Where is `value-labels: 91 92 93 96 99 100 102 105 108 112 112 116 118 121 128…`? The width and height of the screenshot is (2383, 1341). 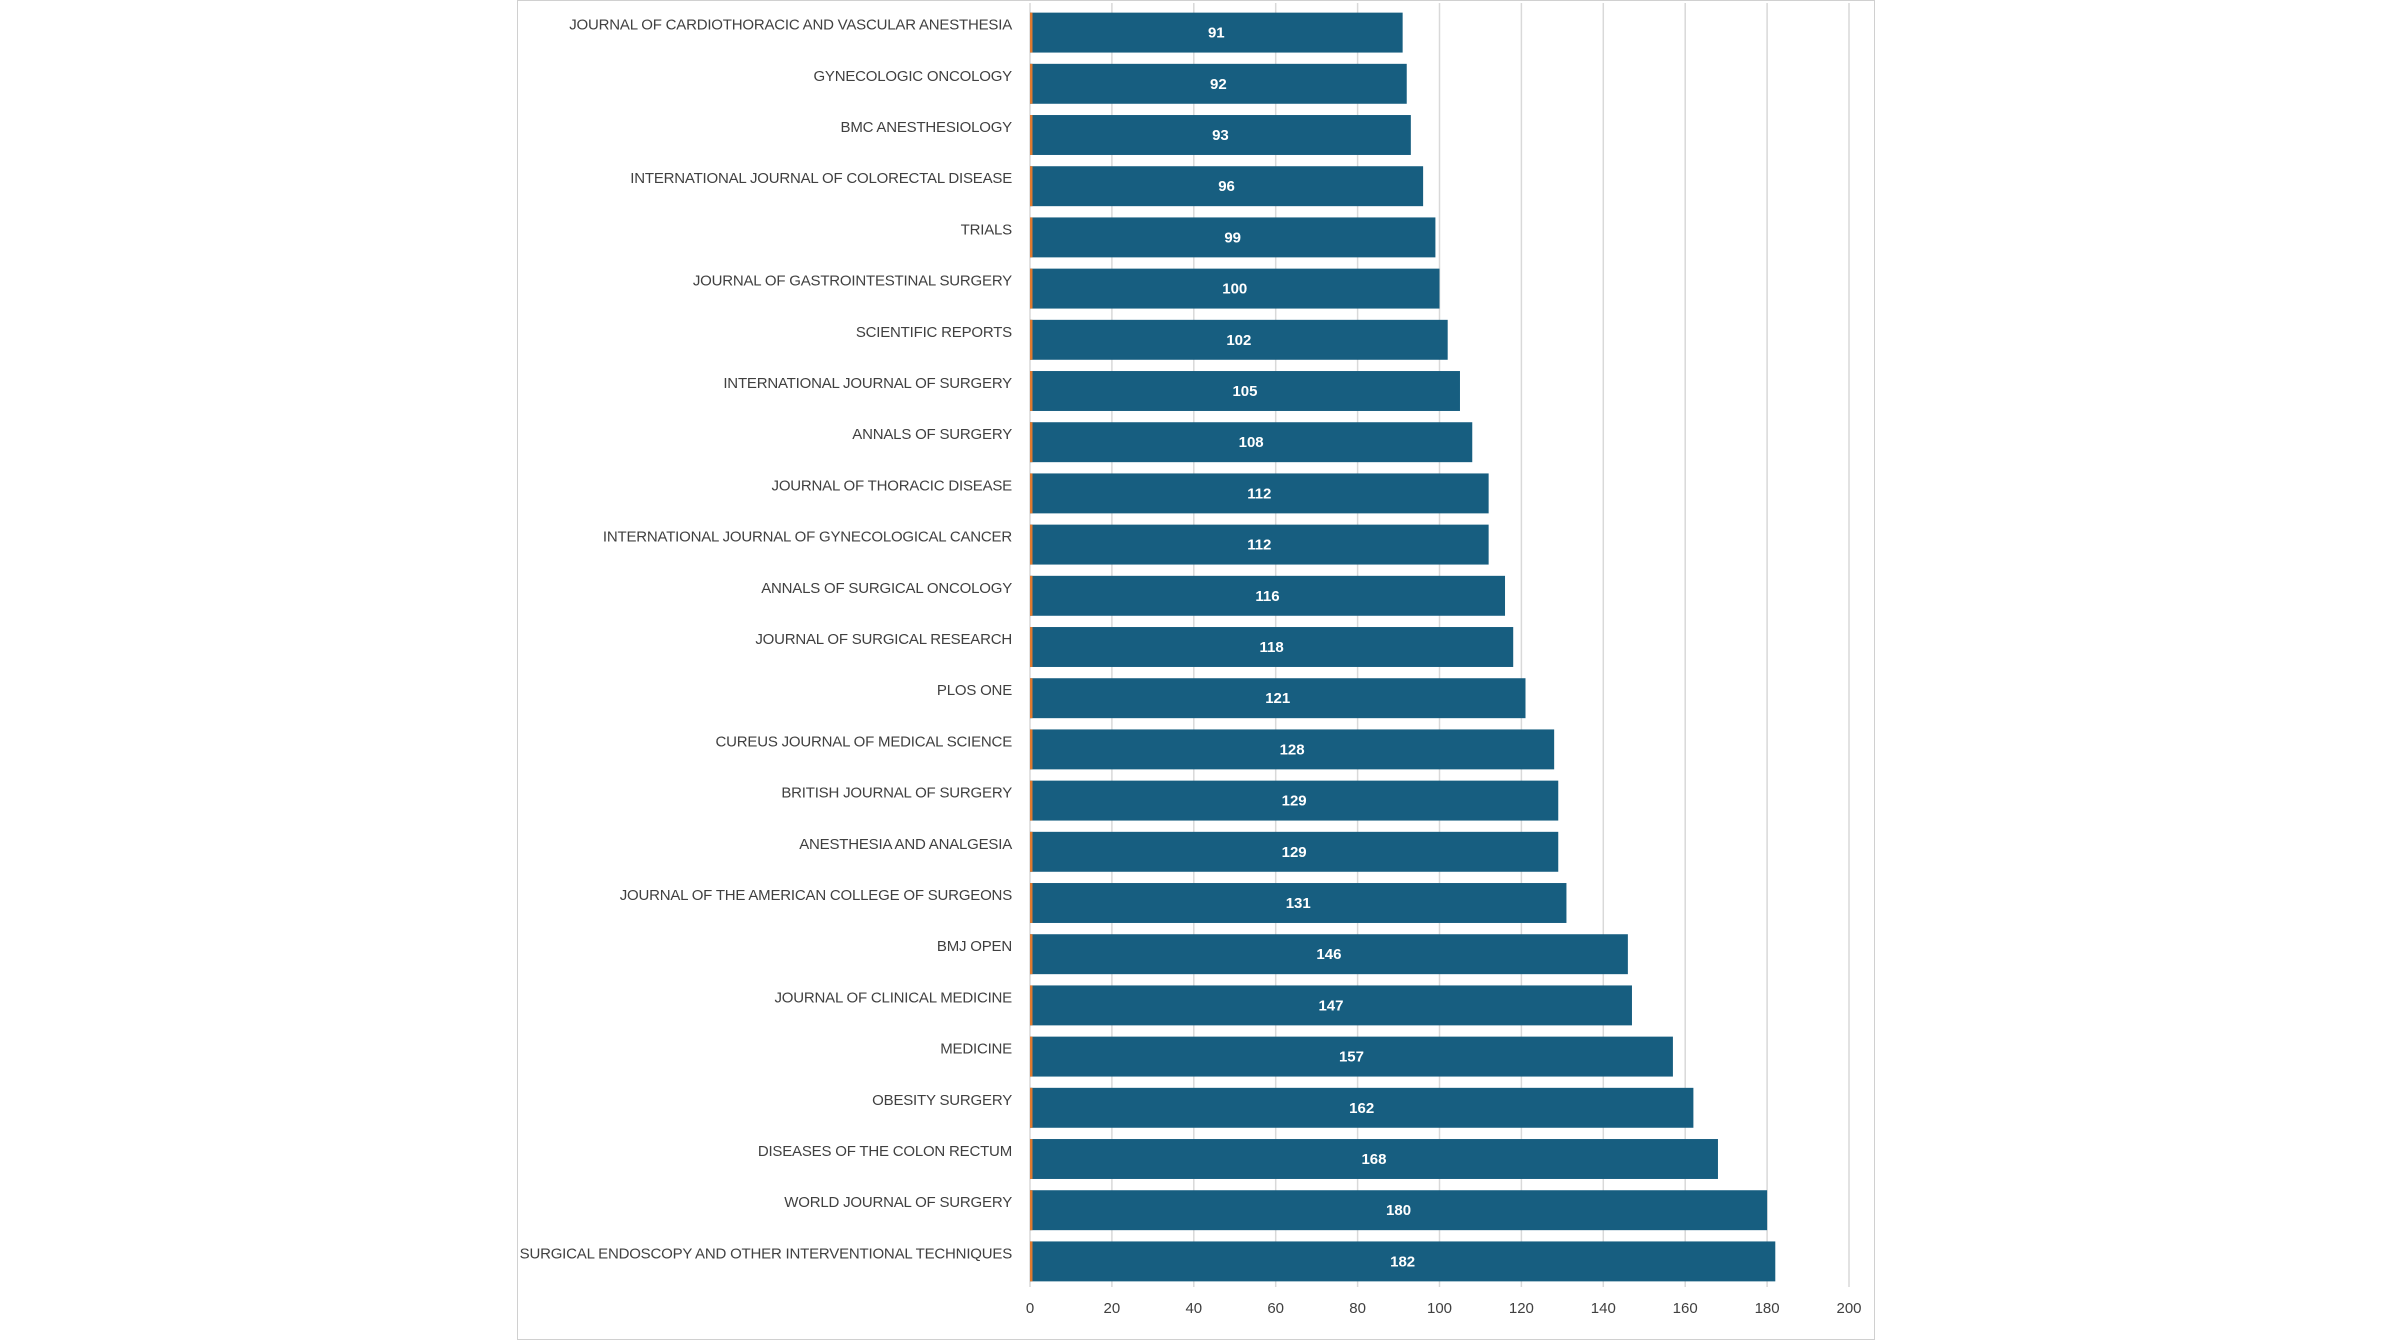
value-labels: 91 92 93 96 99 100 102 105 108 112 112 116 118 121 128… is located at coordinates (1311, 648).